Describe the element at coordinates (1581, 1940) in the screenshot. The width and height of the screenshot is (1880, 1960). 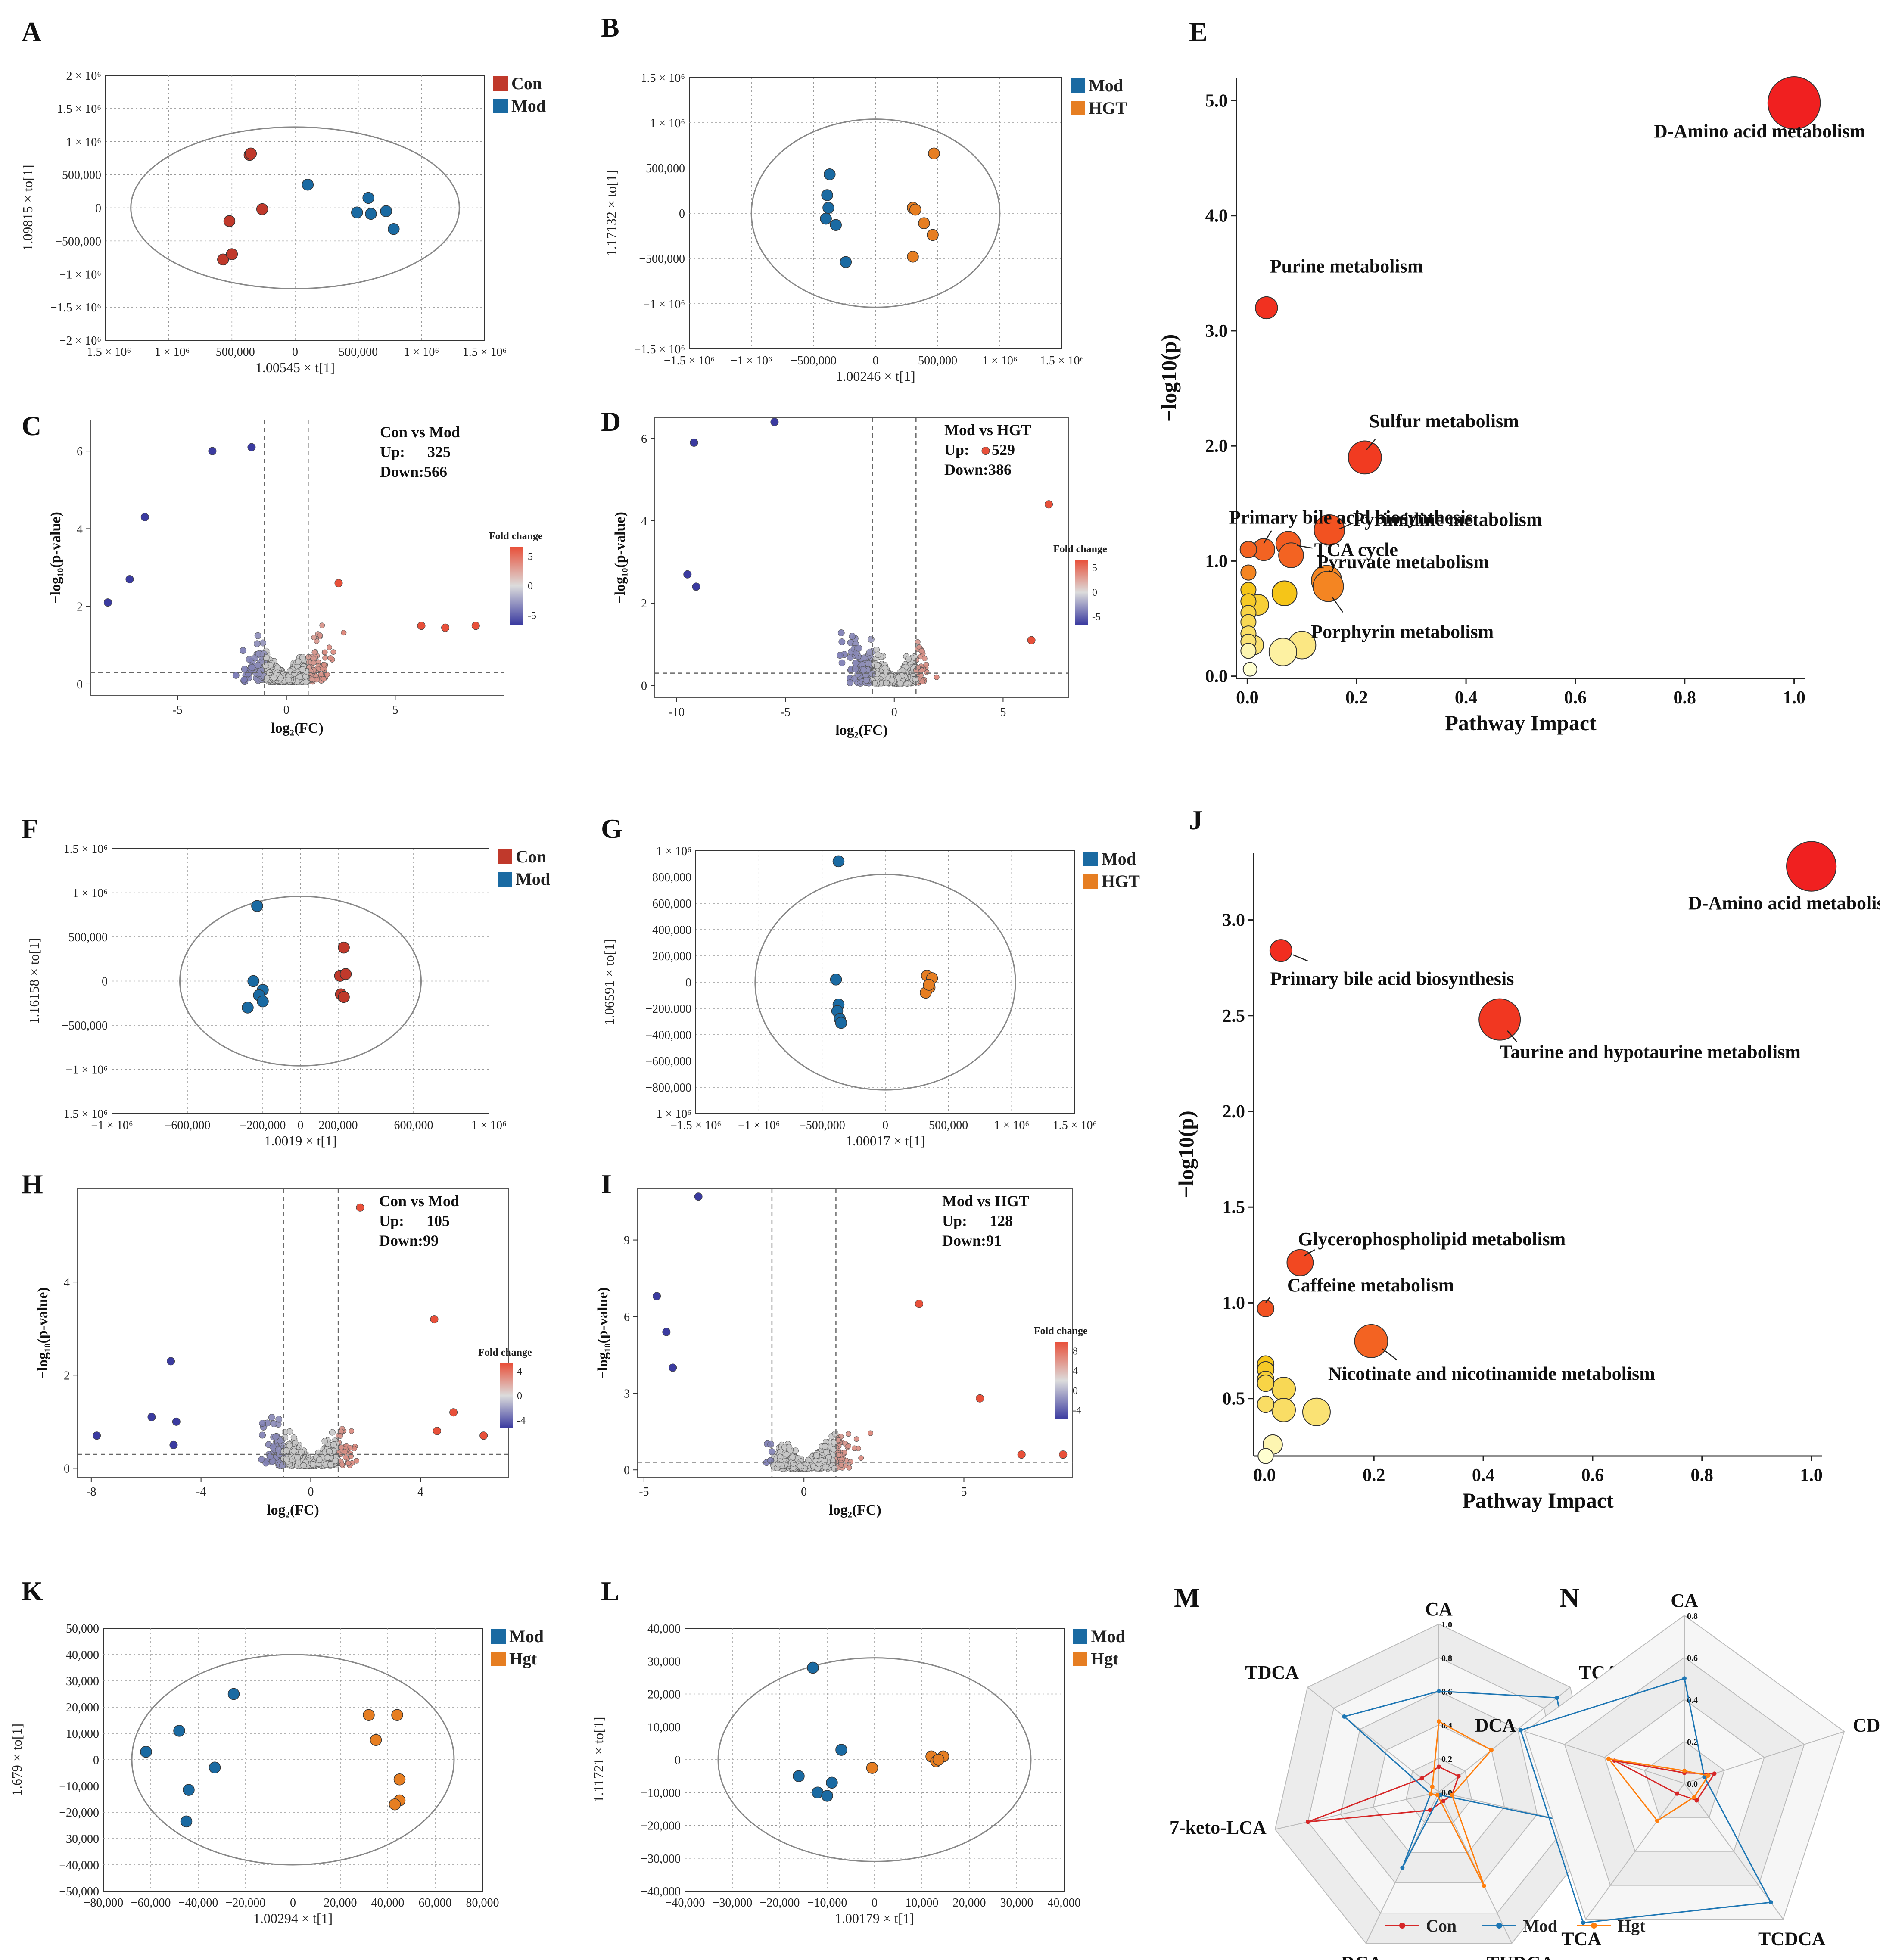
I see `radar-axis-label: TCA` at that location.